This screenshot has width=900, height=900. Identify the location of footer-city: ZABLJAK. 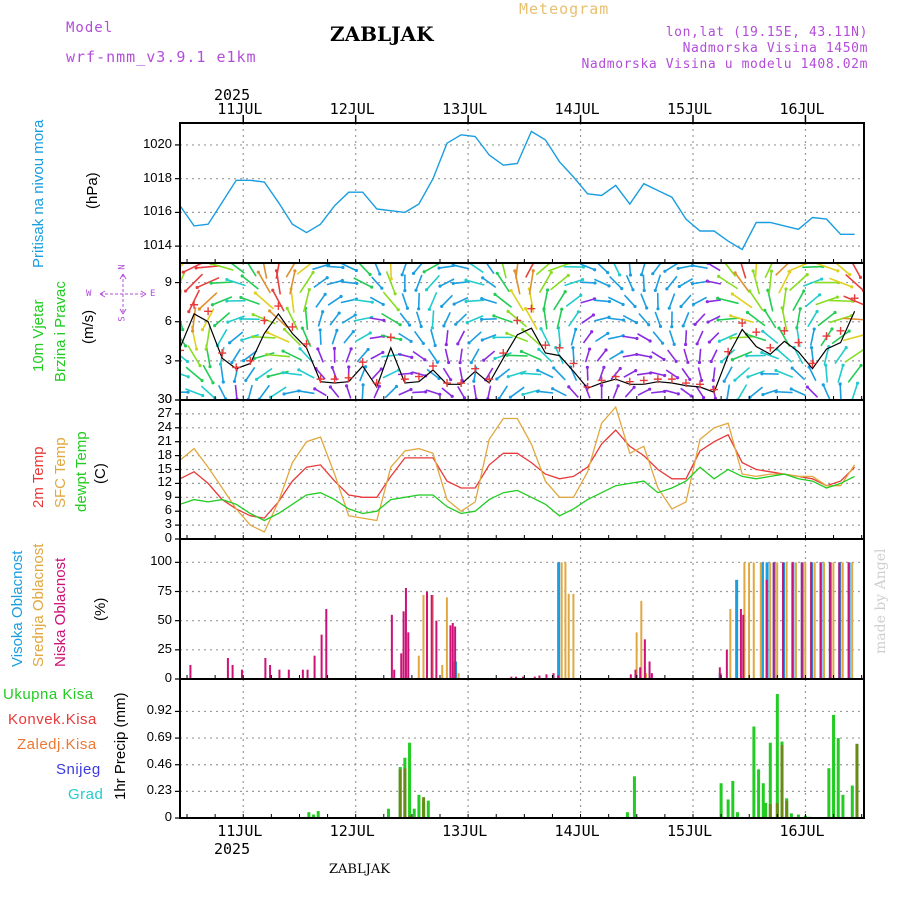
(359, 869).